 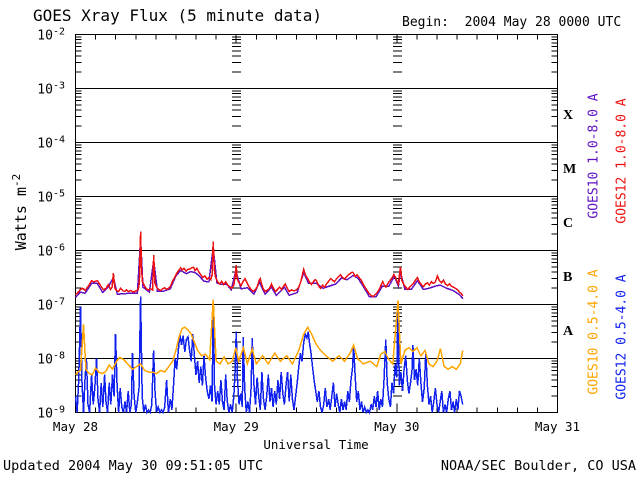 What do you see at coordinates (568, 223) in the screenshot?
I see `flare-class-letter: C` at bounding box center [568, 223].